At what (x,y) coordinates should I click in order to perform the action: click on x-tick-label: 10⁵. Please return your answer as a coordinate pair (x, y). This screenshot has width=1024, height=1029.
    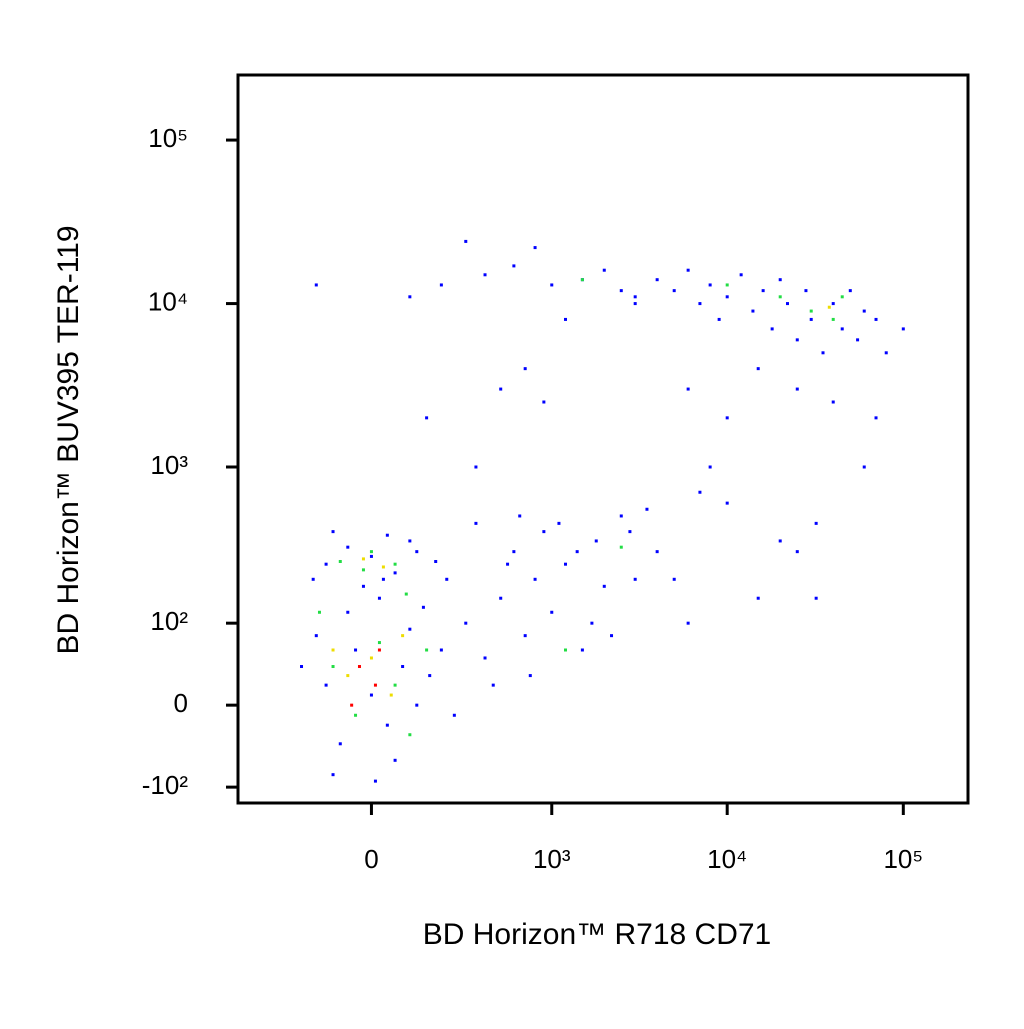
    Looking at the image, I should click on (903, 859).